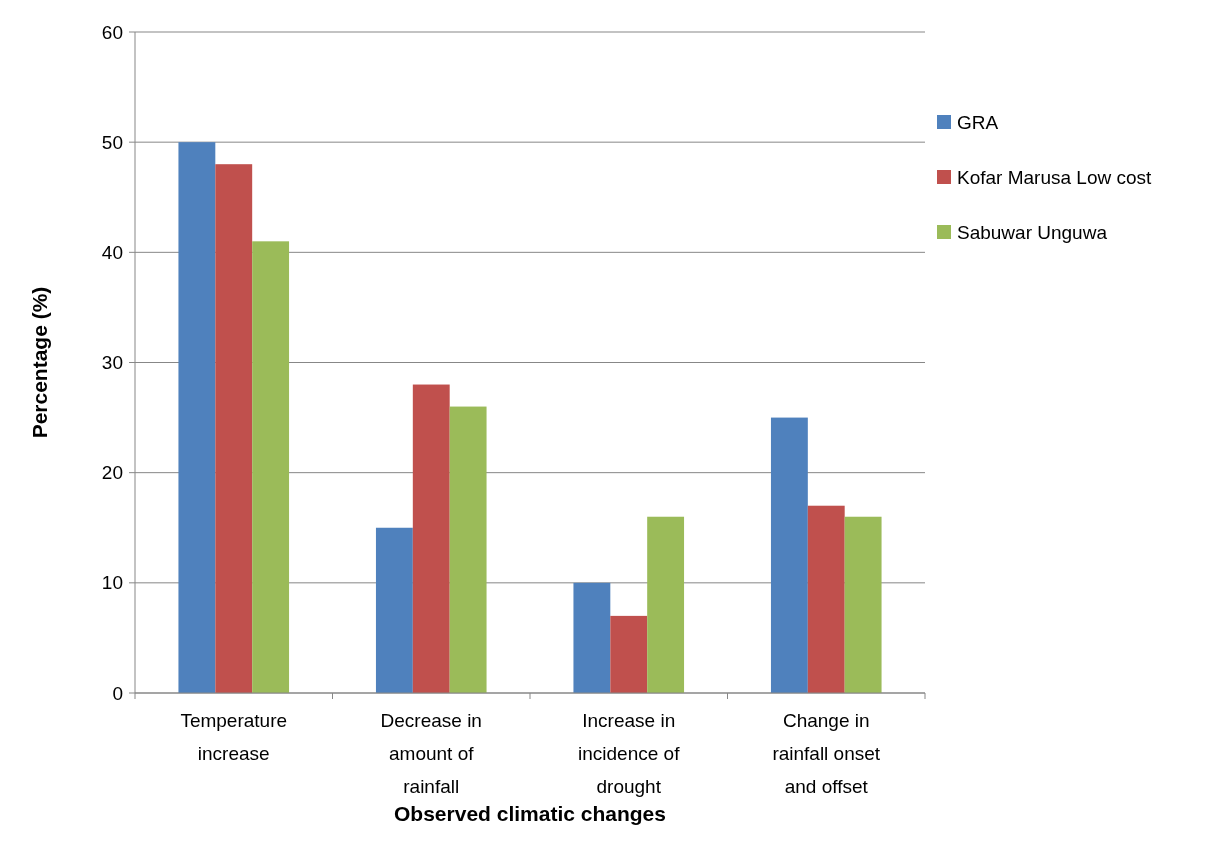  I want to click on y-tick-label: 40, so click(112, 252).